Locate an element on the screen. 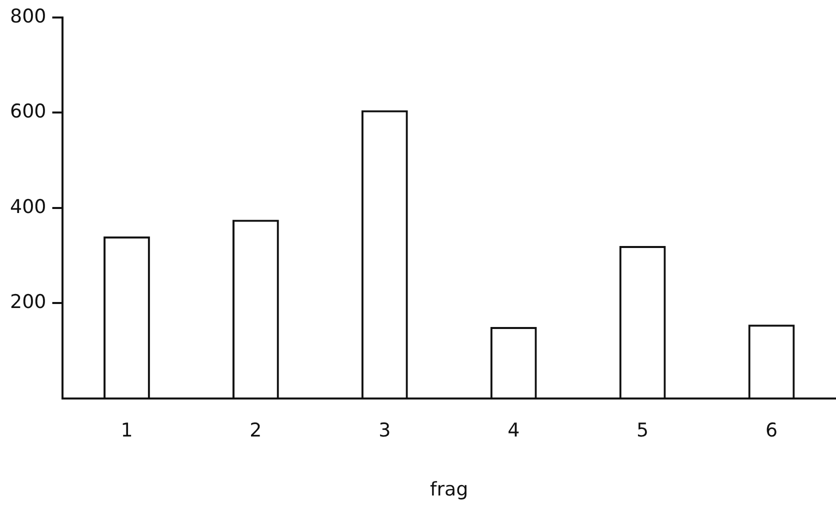 The width and height of the screenshot is (836, 510). x-tick-label: 3 is located at coordinates (384, 431).